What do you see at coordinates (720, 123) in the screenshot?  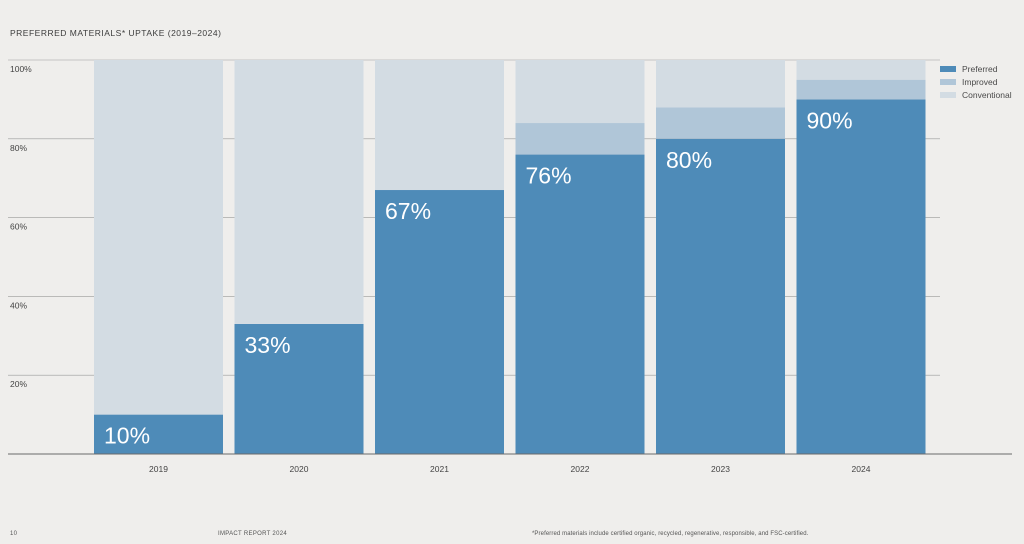 I see `bar-improved-2023` at bounding box center [720, 123].